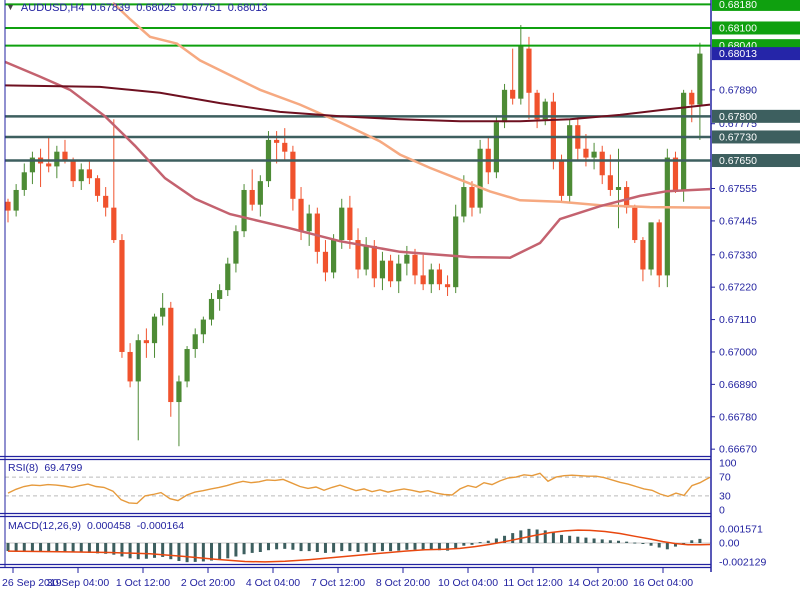 The width and height of the screenshot is (800, 600). I want to click on rsi-name: RSI(8), so click(23, 468).